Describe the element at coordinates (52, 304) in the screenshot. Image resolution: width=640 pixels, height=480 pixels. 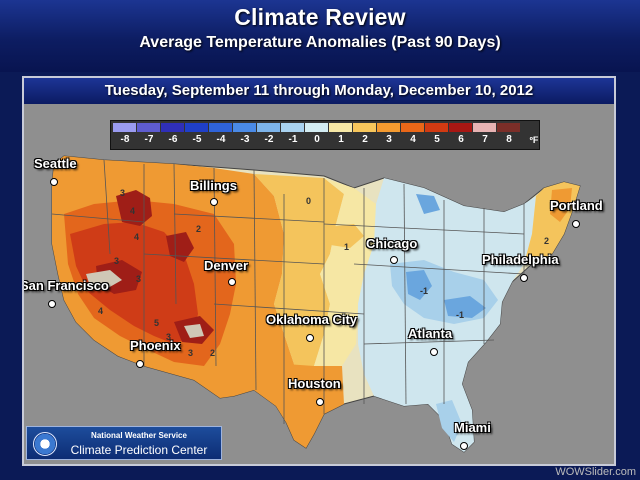
I see `city-dot-san-francisco` at that location.